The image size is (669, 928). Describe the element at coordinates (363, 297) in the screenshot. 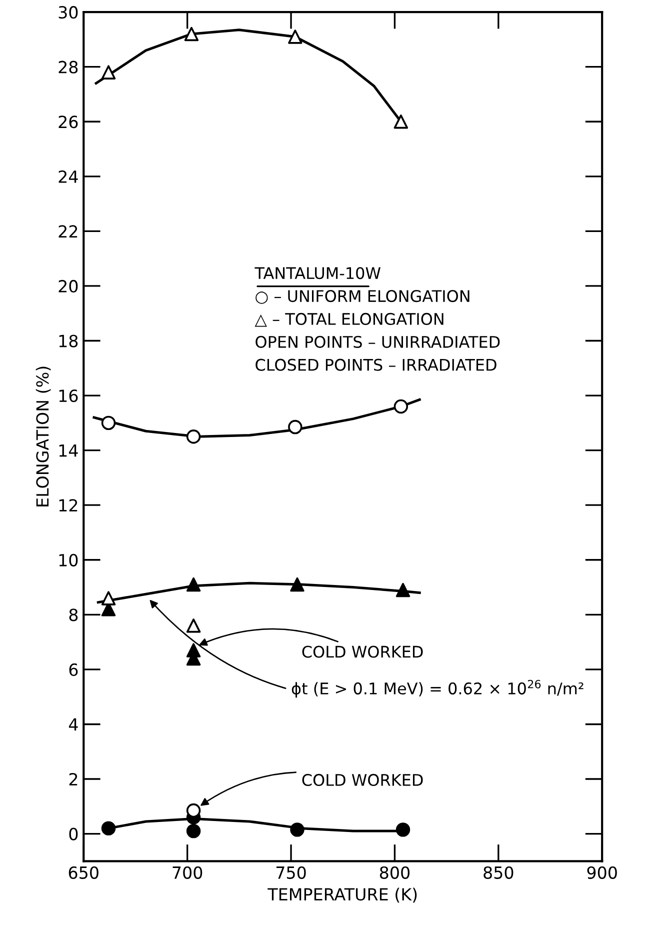

I see `annotation: ○ – UNIFORM ELONGATION` at that location.